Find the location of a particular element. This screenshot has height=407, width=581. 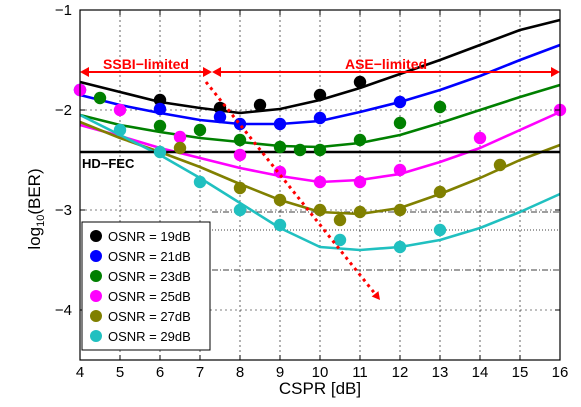

legend-label-series-4: OSNR = 25dB is located at coordinates (149, 296).